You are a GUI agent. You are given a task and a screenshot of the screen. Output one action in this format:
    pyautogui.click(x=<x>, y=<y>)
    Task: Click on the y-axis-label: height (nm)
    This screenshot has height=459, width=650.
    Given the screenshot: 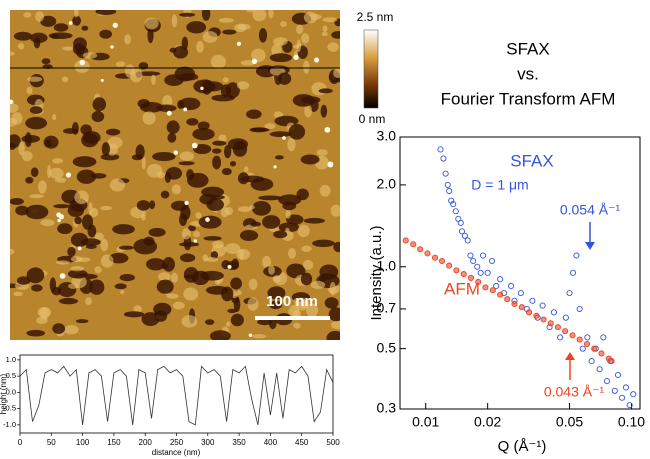 What is the action you would take?
    pyautogui.click(x=4, y=393)
    